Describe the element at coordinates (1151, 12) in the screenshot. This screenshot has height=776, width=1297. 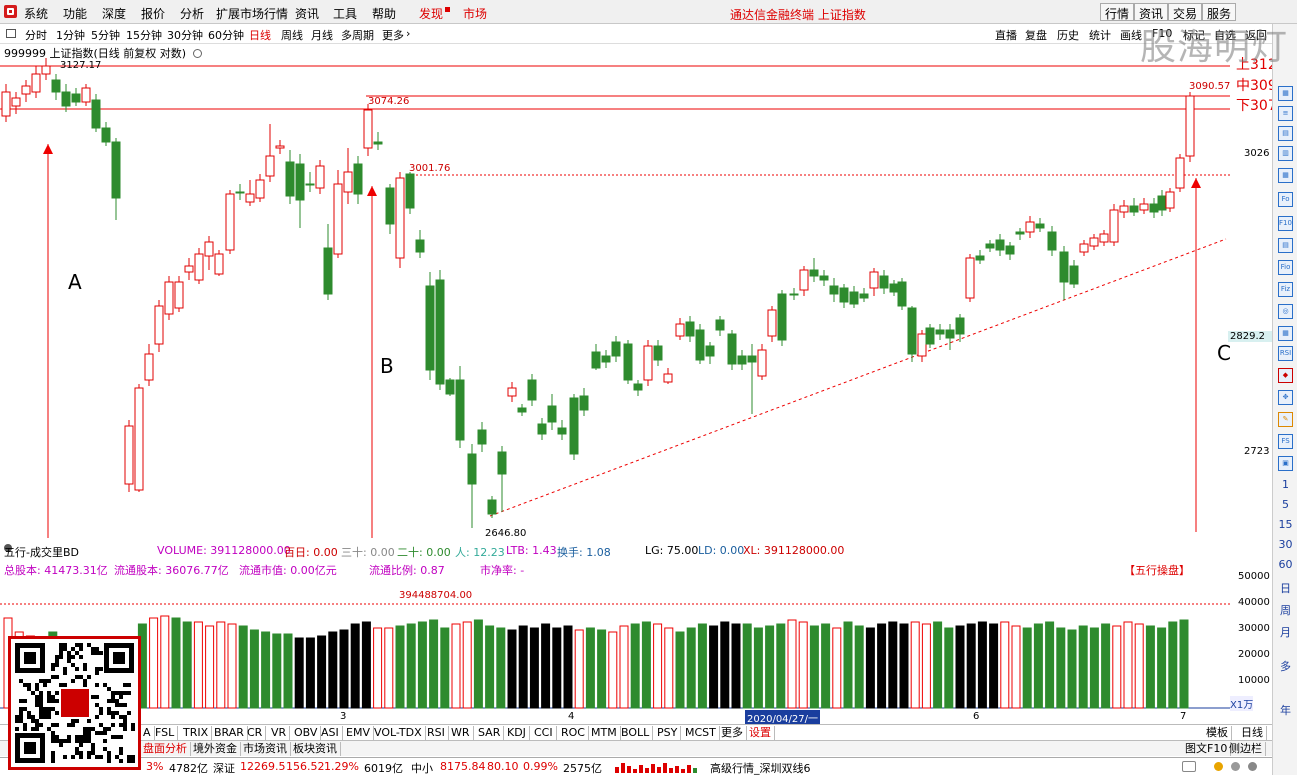
I see `btn-news: 资讯` at that location.